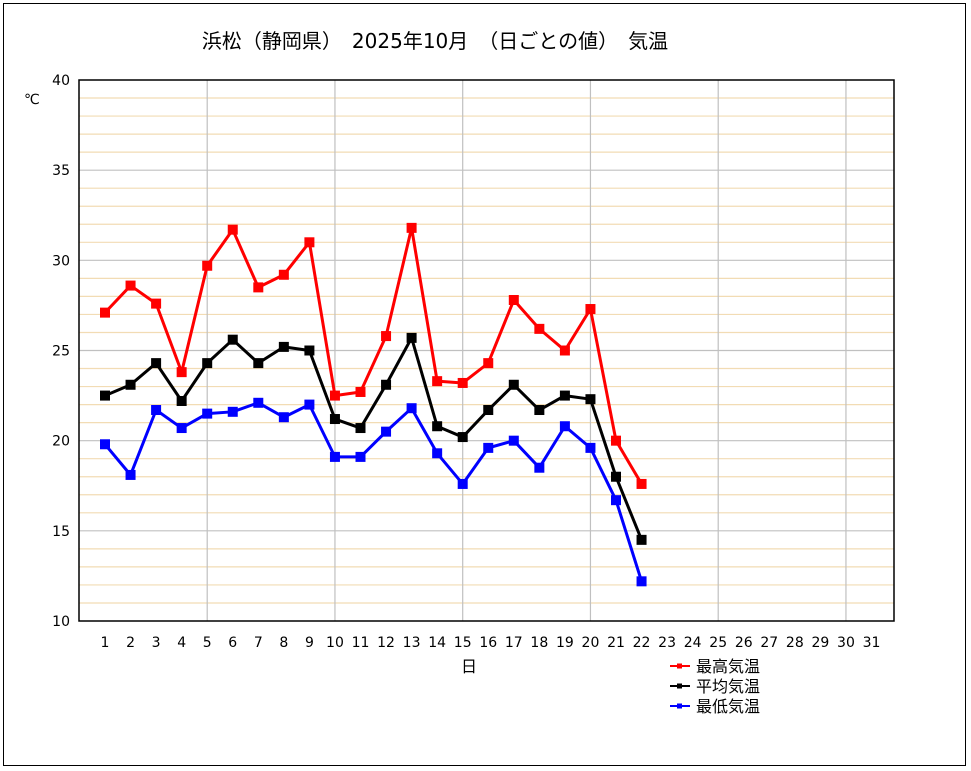 The height and width of the screenshot is (771, 971). I want to click on x-tick-label: 31, so click(872, 643).